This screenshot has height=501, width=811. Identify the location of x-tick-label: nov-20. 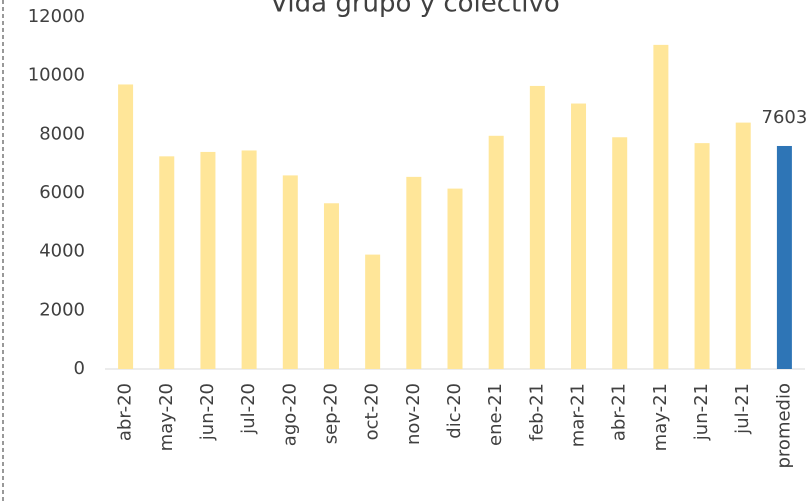
(413, 414).